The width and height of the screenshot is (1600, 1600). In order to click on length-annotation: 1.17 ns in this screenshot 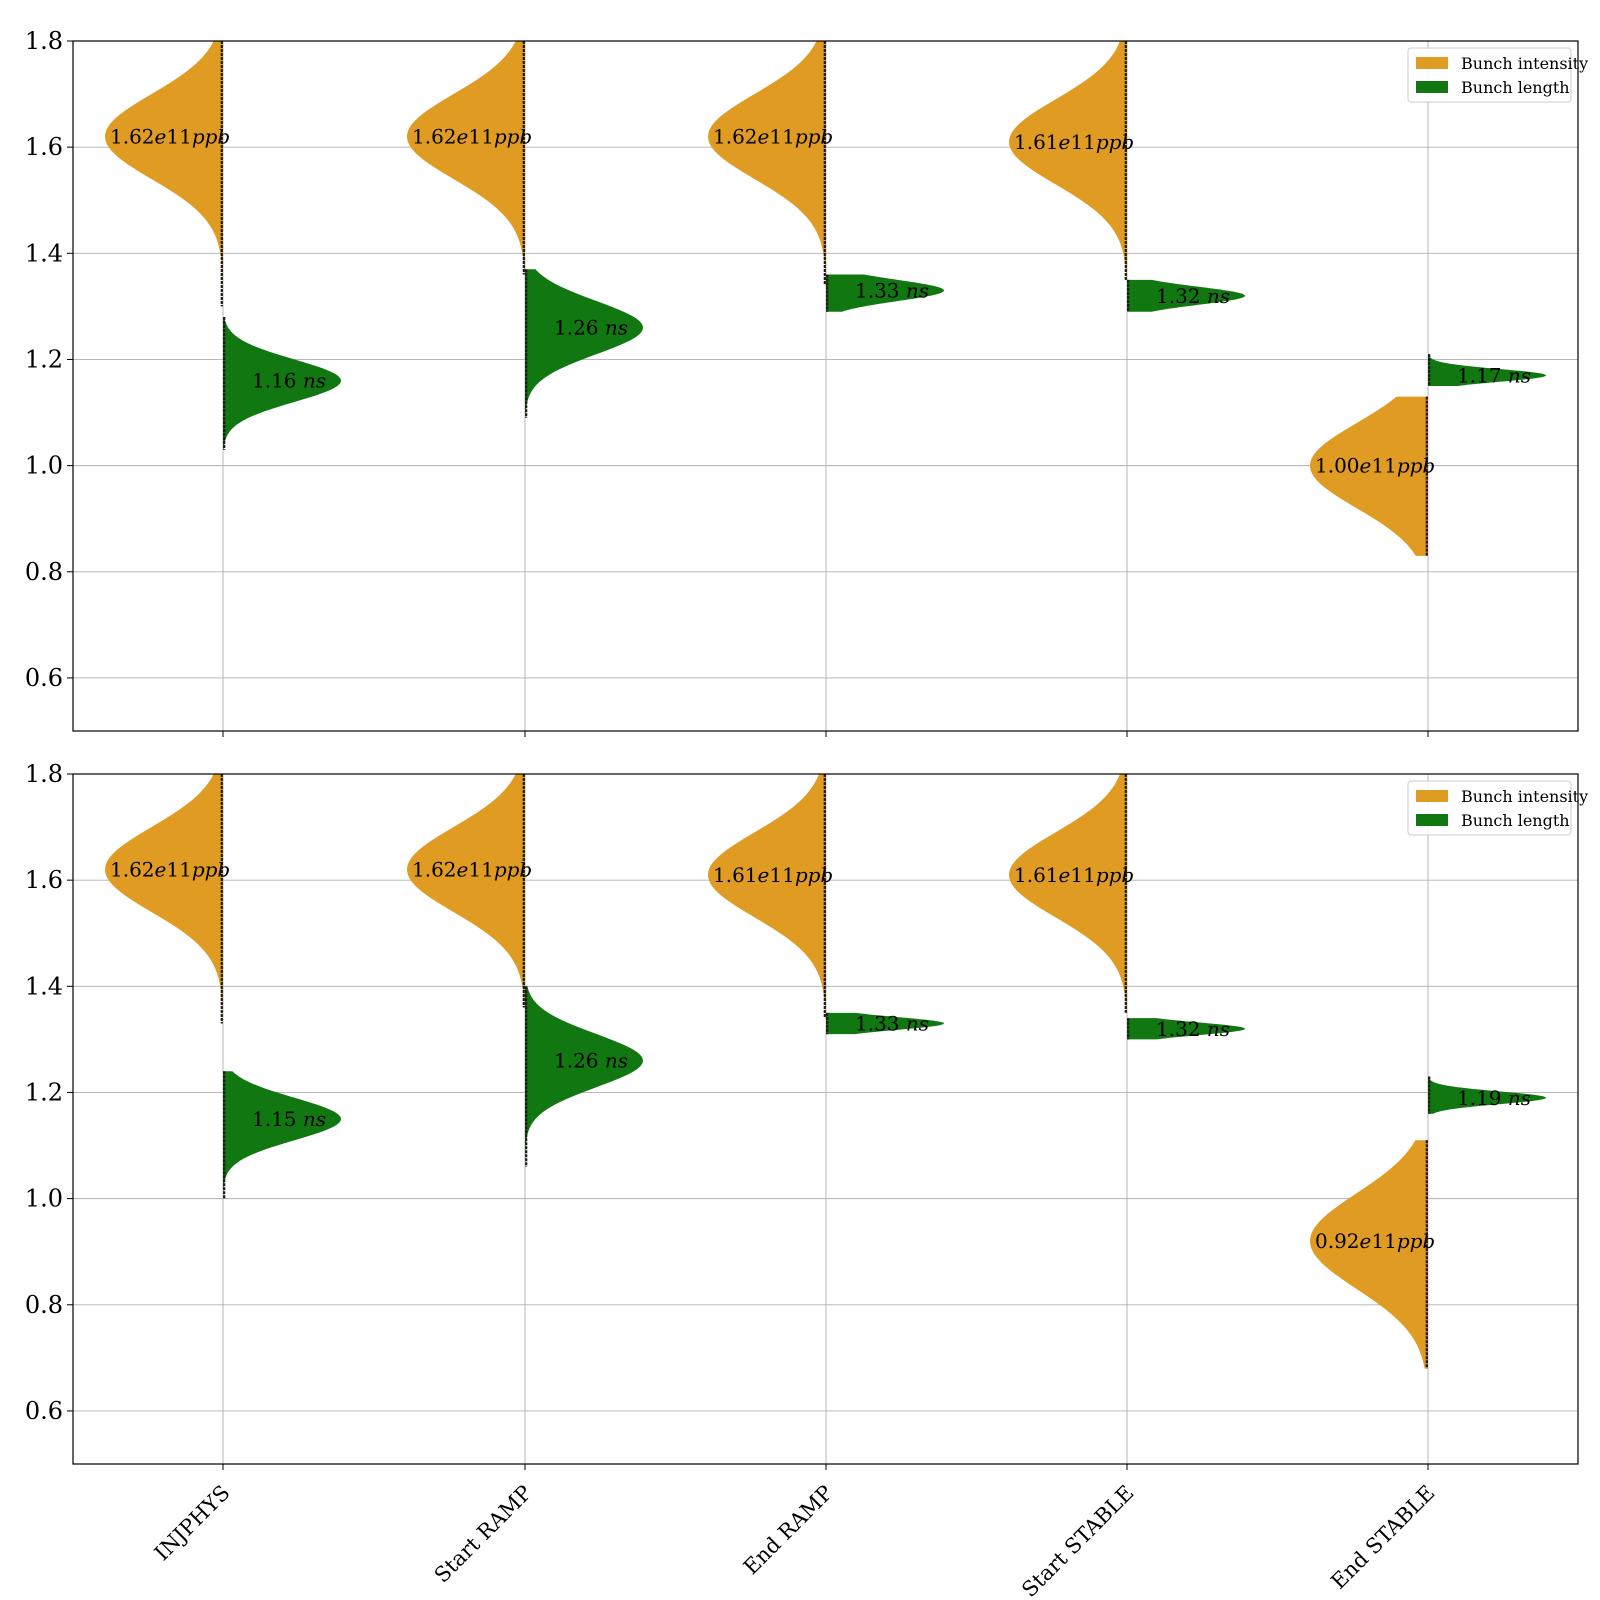, I will do `click(1494, 375)`.